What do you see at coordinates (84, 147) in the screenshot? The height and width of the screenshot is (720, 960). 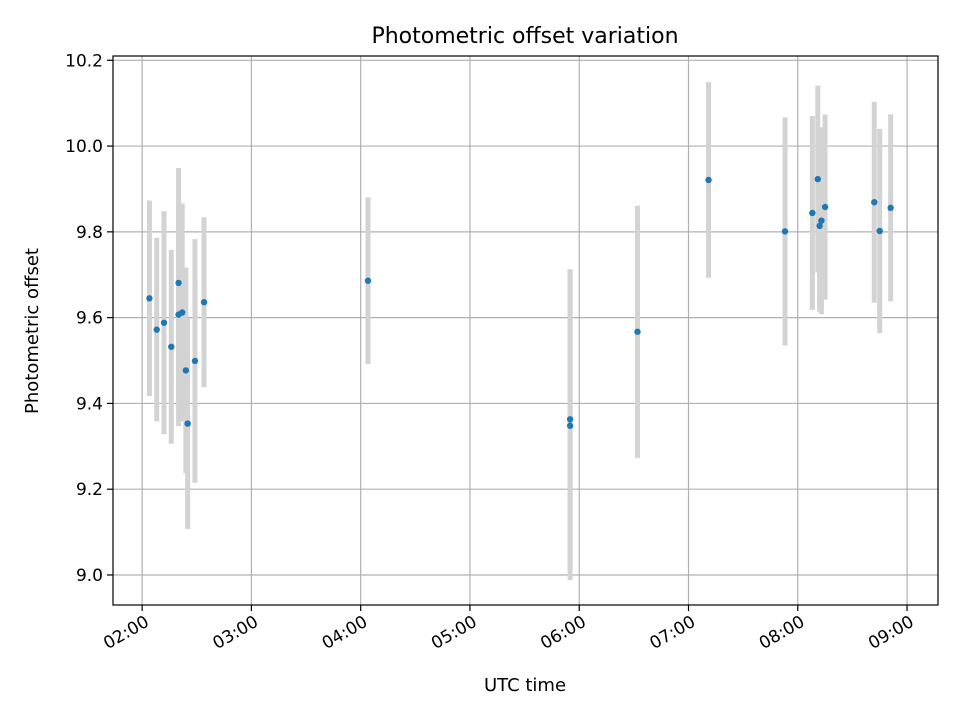 I see `y-tick-label: 10.0` at bounding box center [84, 147].